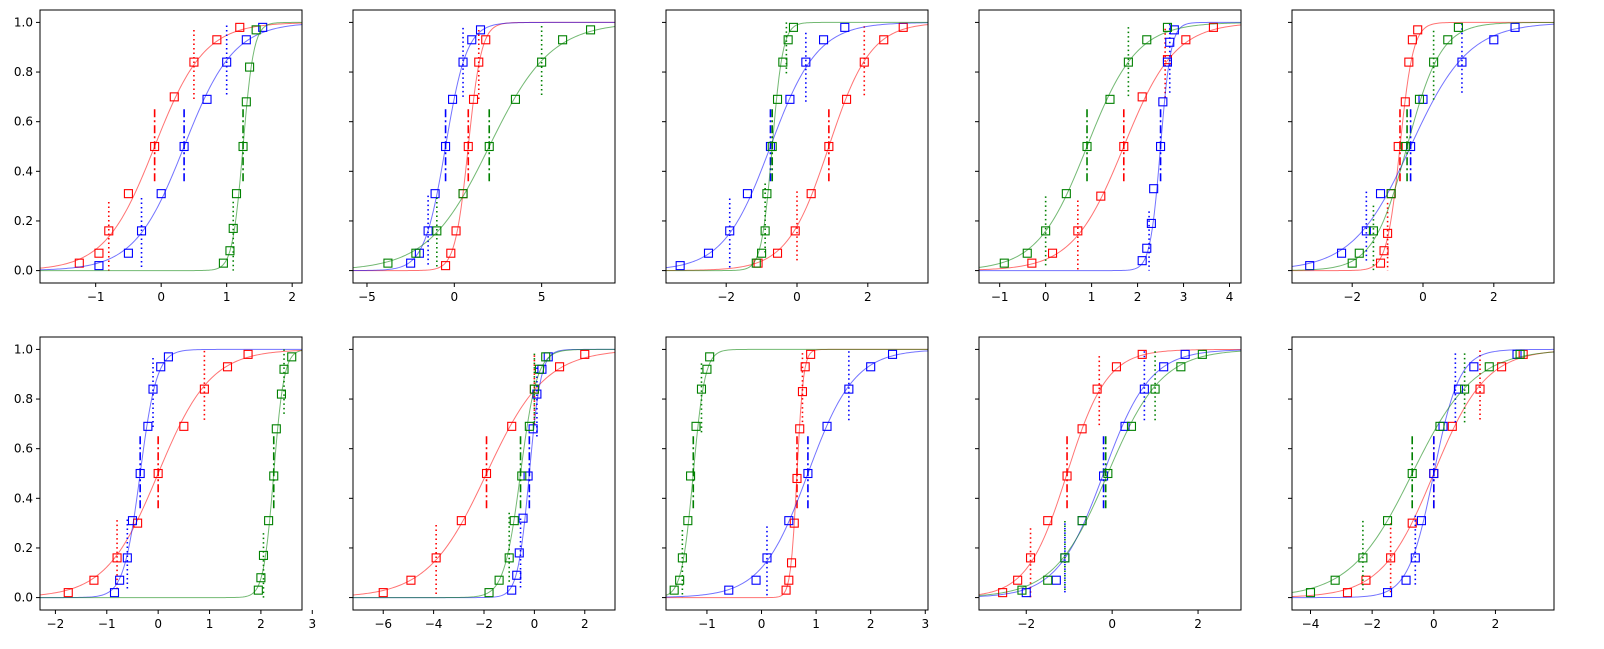 The width and height of the screenshot is (1604, 649). What do you see at coordinates (23, 548) in the screenshot?
I see `y-tick-label: 0.2` at bounding box center [23, 548].